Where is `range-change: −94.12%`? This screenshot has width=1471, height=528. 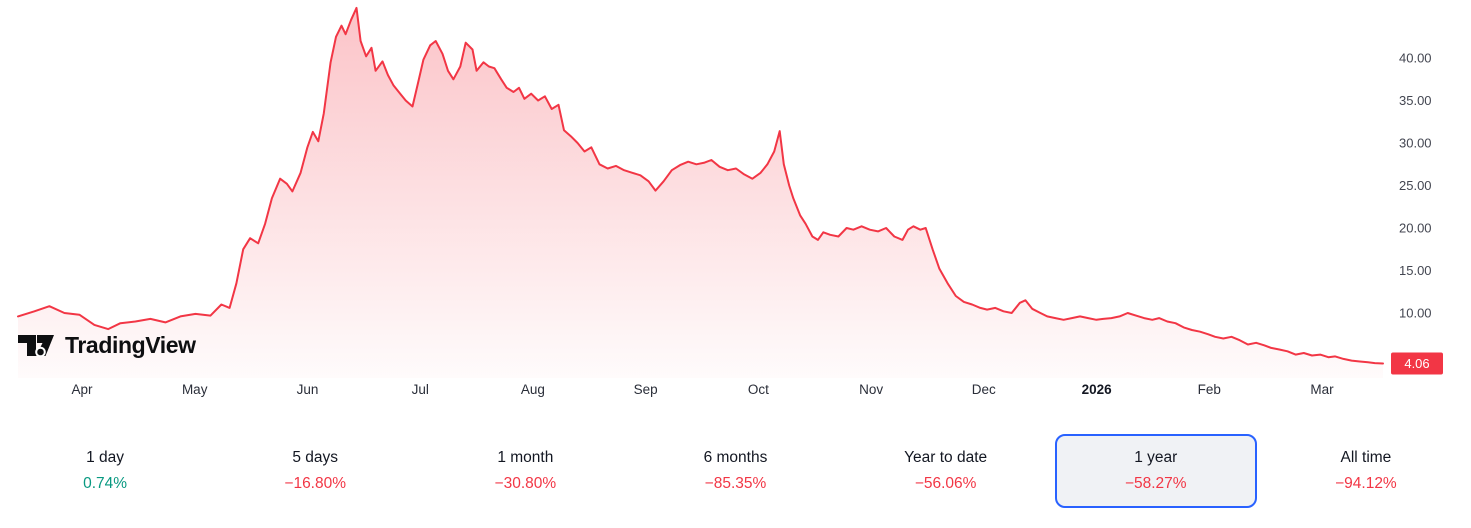
range-change: −94.12% is located at coordinates (1366, 483).